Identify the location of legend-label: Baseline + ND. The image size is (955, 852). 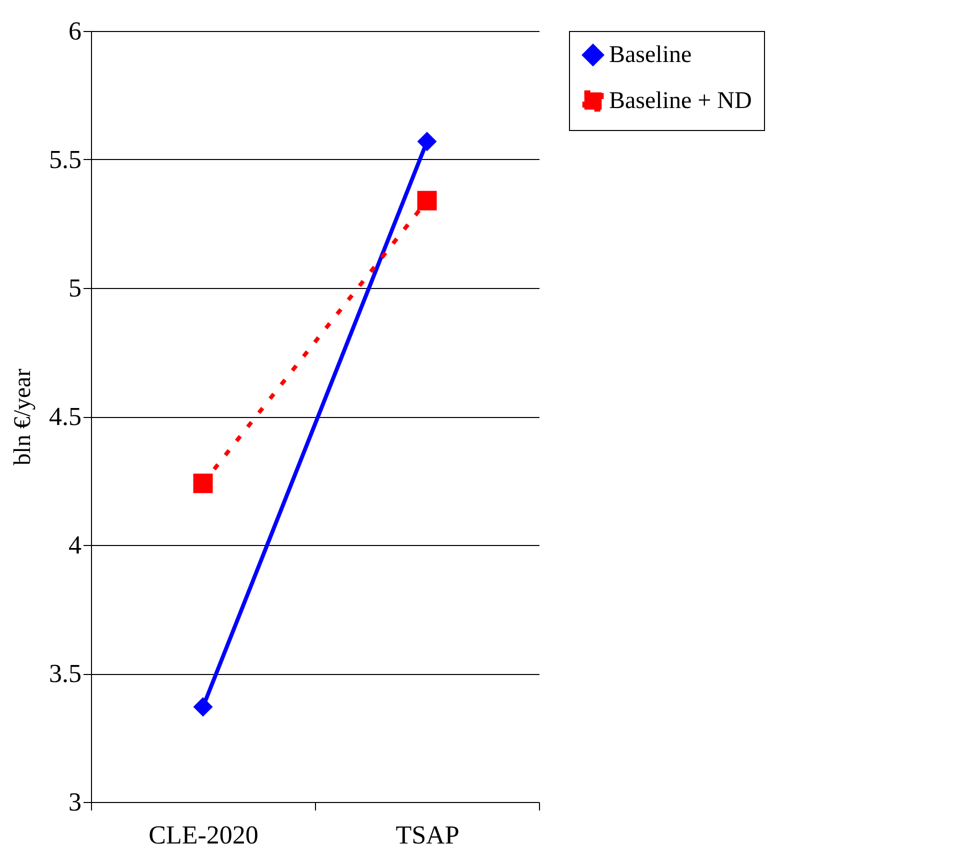
(680, 101).